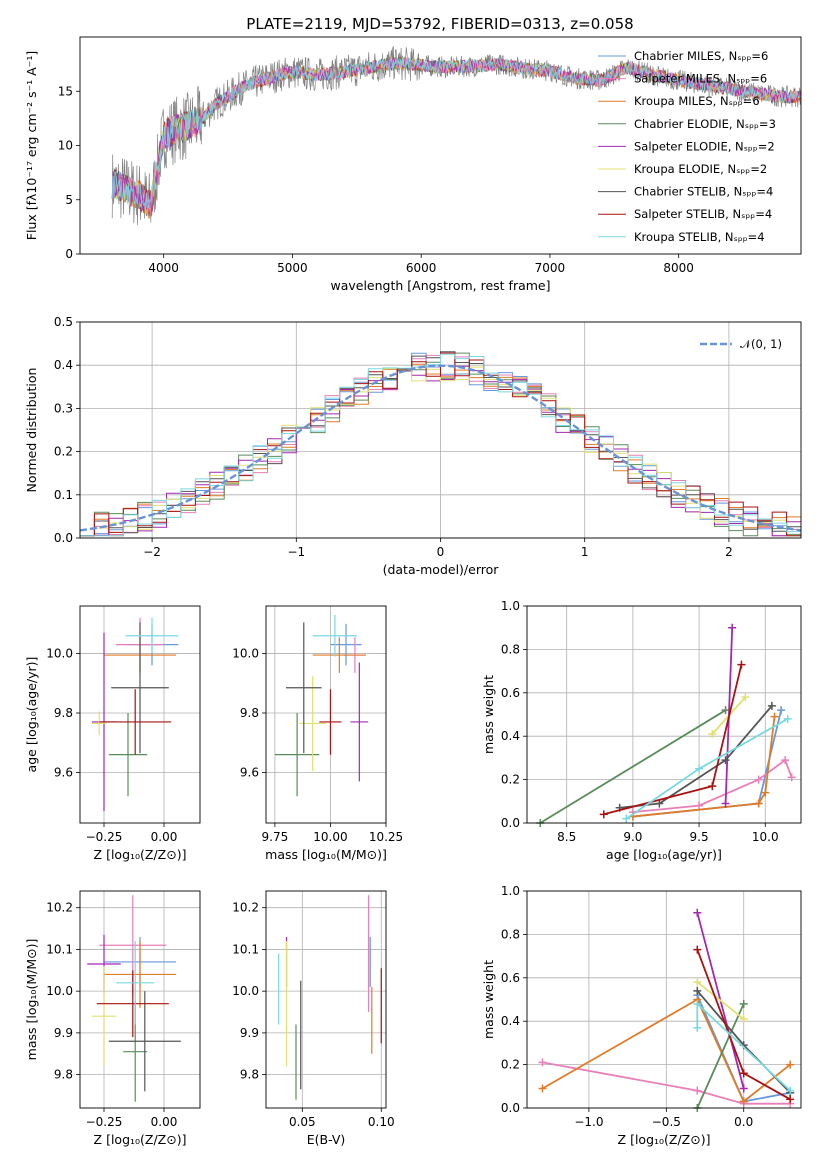  I want to click on x-tick-label: −0.5, so click(666, 1122).